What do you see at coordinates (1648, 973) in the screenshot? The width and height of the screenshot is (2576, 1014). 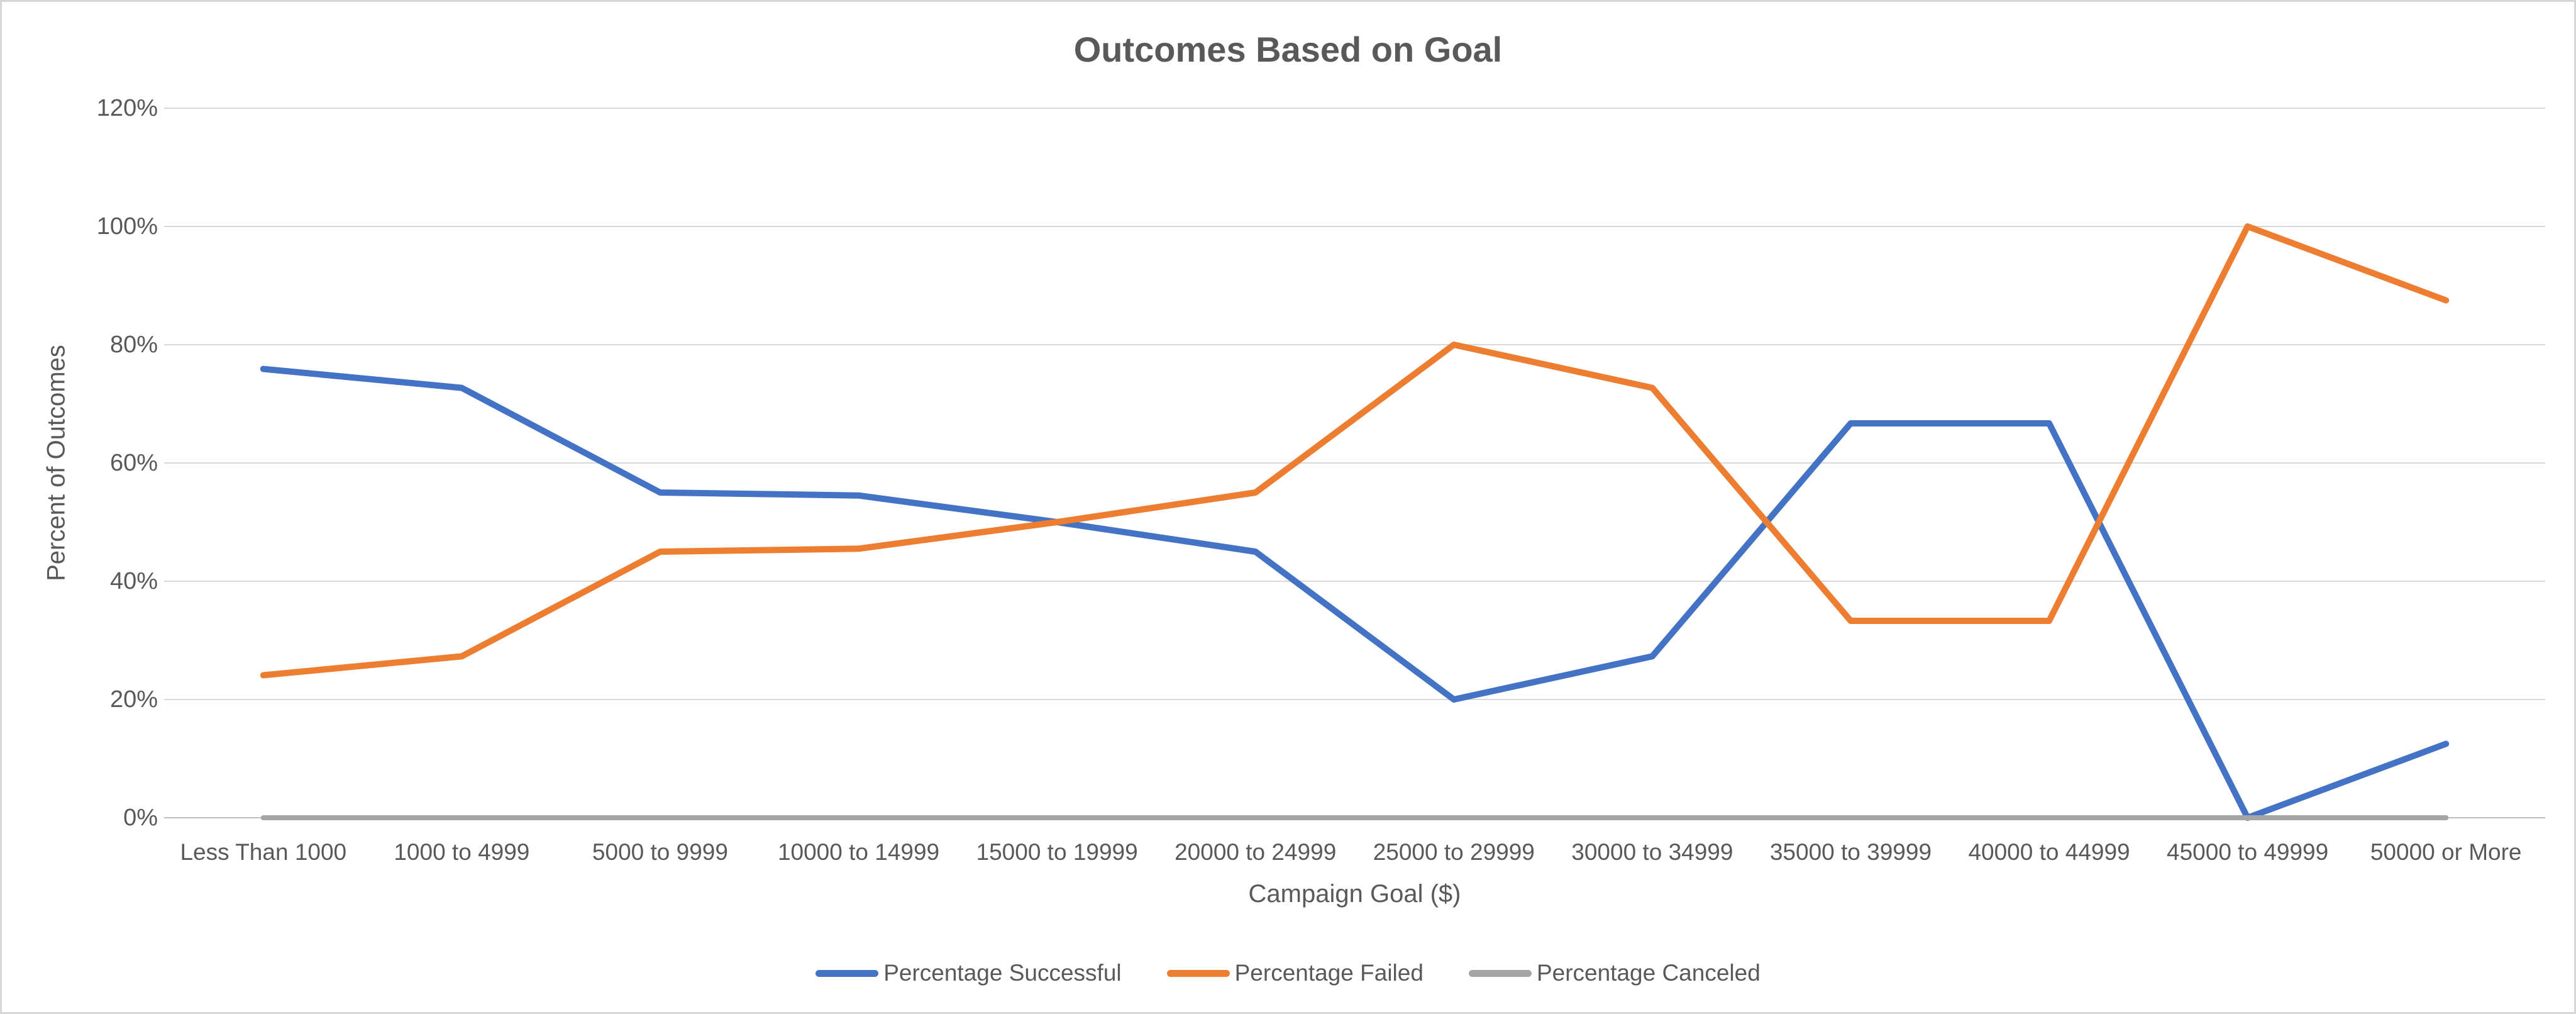 I see `legend-label-percentage-canceled: Percentage Canceled` at bounding box center [1648, 973].